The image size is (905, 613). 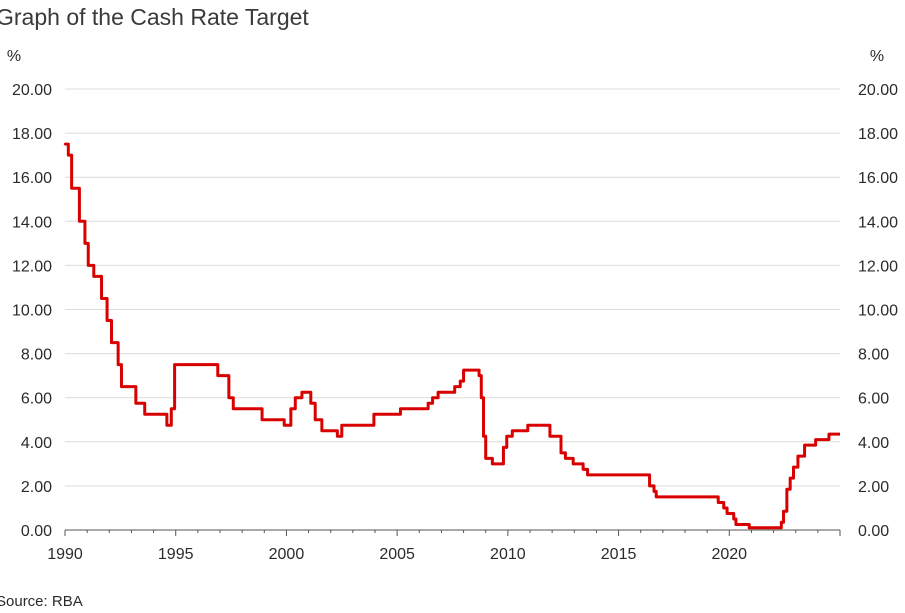 I want to click on y-tick-label-left: 8.00, so click(x=36, y=355).